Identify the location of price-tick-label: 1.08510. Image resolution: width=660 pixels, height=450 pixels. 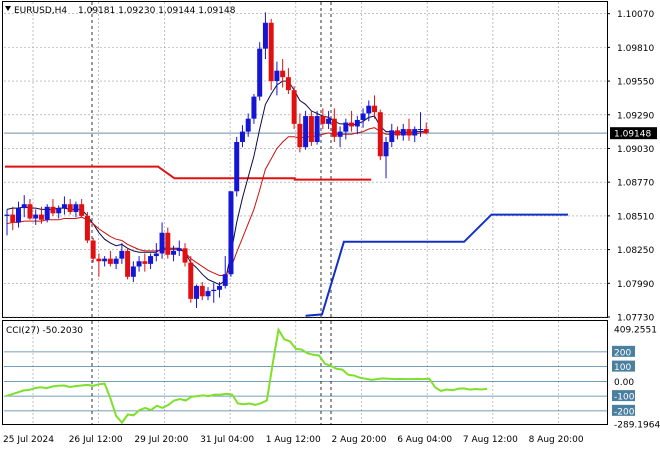
(635, 217).